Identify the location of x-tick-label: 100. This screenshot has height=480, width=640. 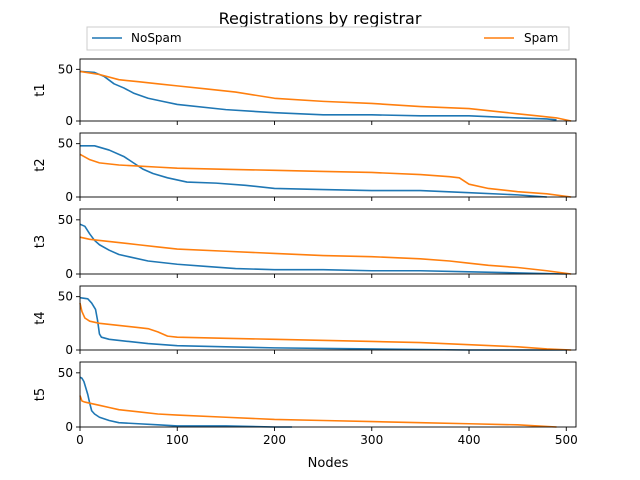
(177, 440).